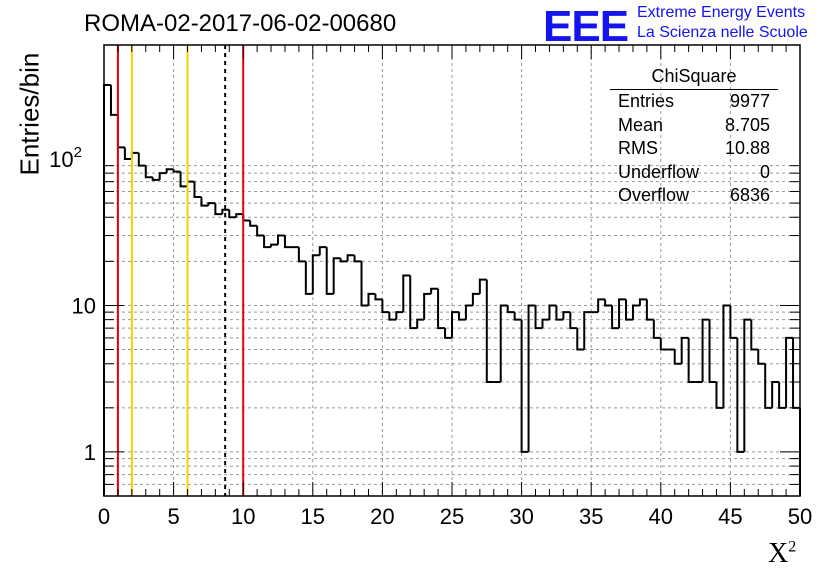 This screenshot has height=572, width=836. I want to click on x-tick-label: 0, so click(104, 516).